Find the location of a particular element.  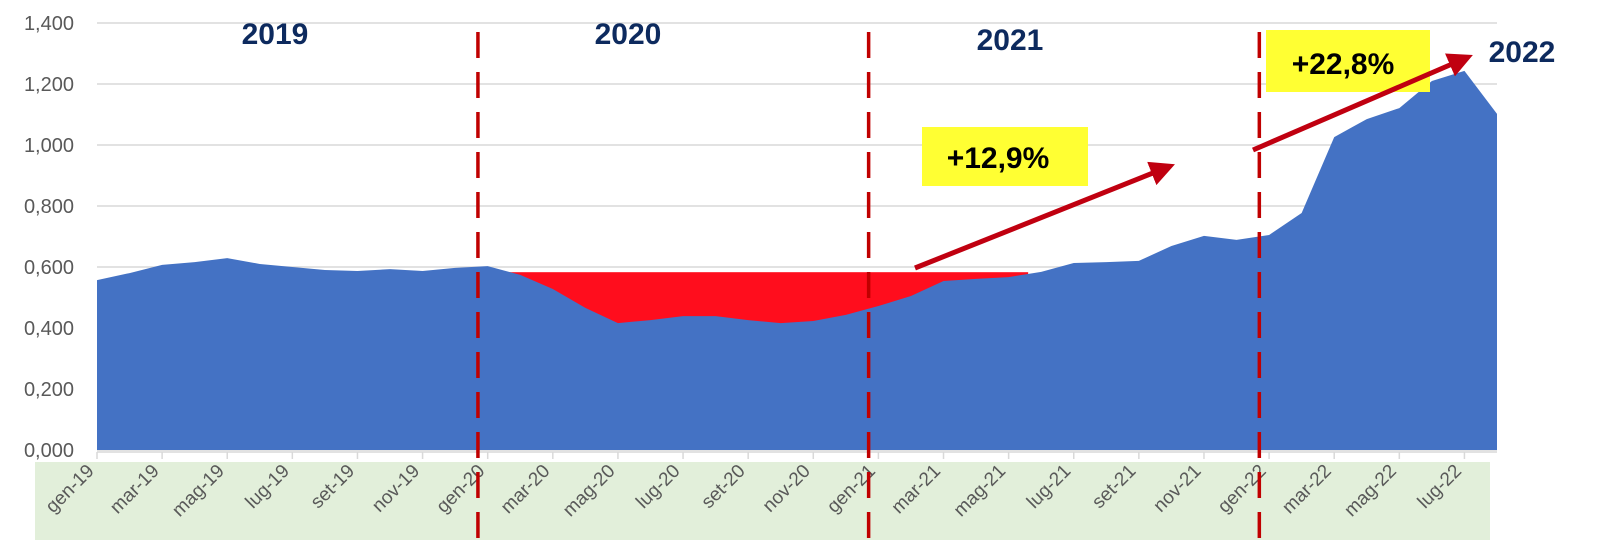

y-tick-label: 0,400 is located at coordinates (49, 329).